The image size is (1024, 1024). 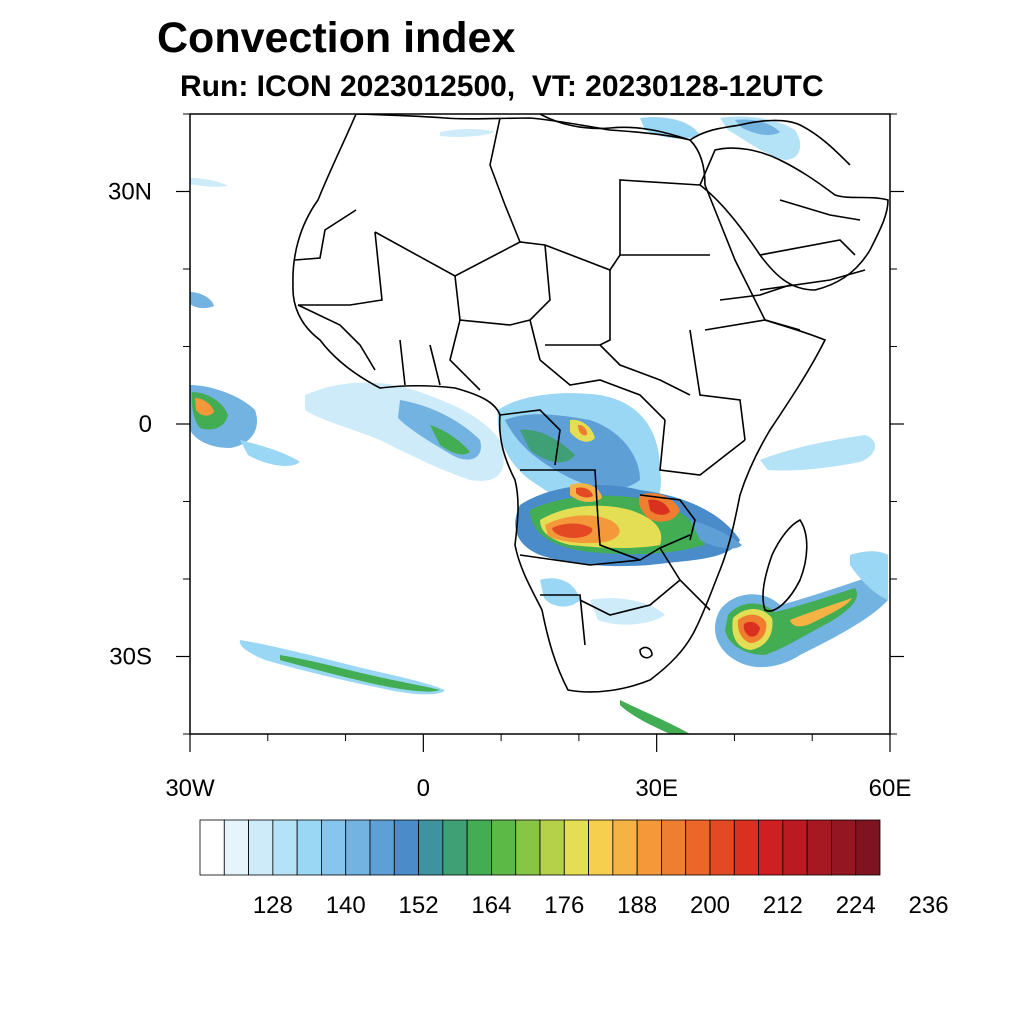 I want to click on congo-hot2, so click(x=583, y=430).